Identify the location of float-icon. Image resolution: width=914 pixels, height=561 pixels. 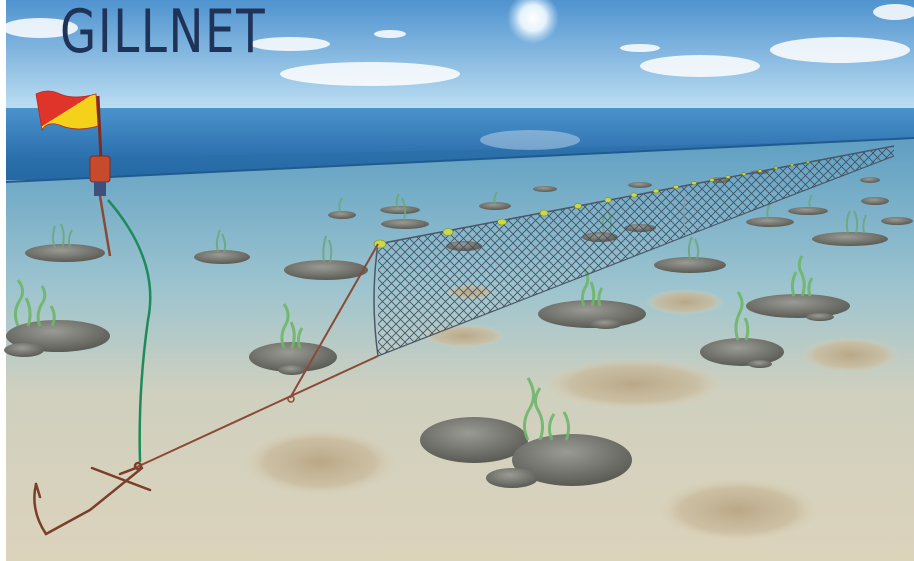
(591, 204).